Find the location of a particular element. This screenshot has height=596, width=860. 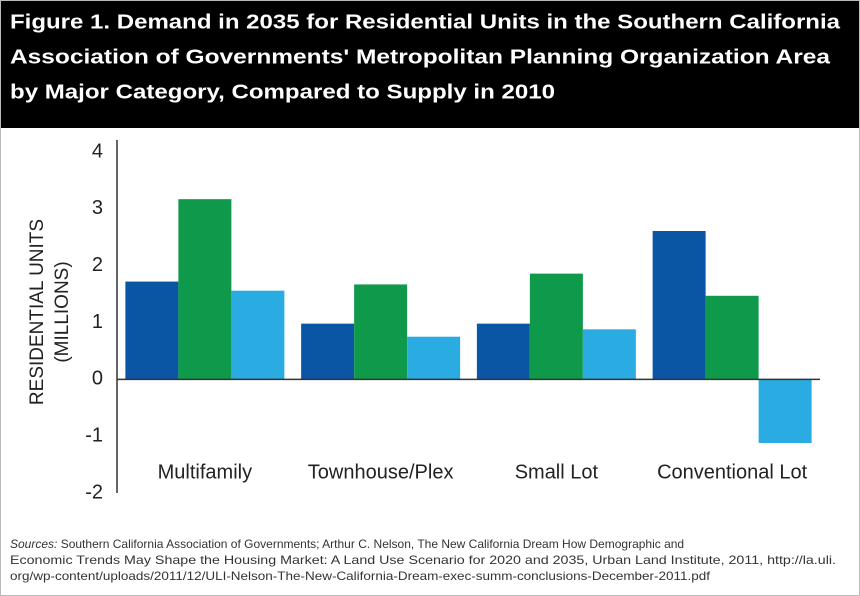

y-tick-label: 3 is located at coordinates (97, 208).